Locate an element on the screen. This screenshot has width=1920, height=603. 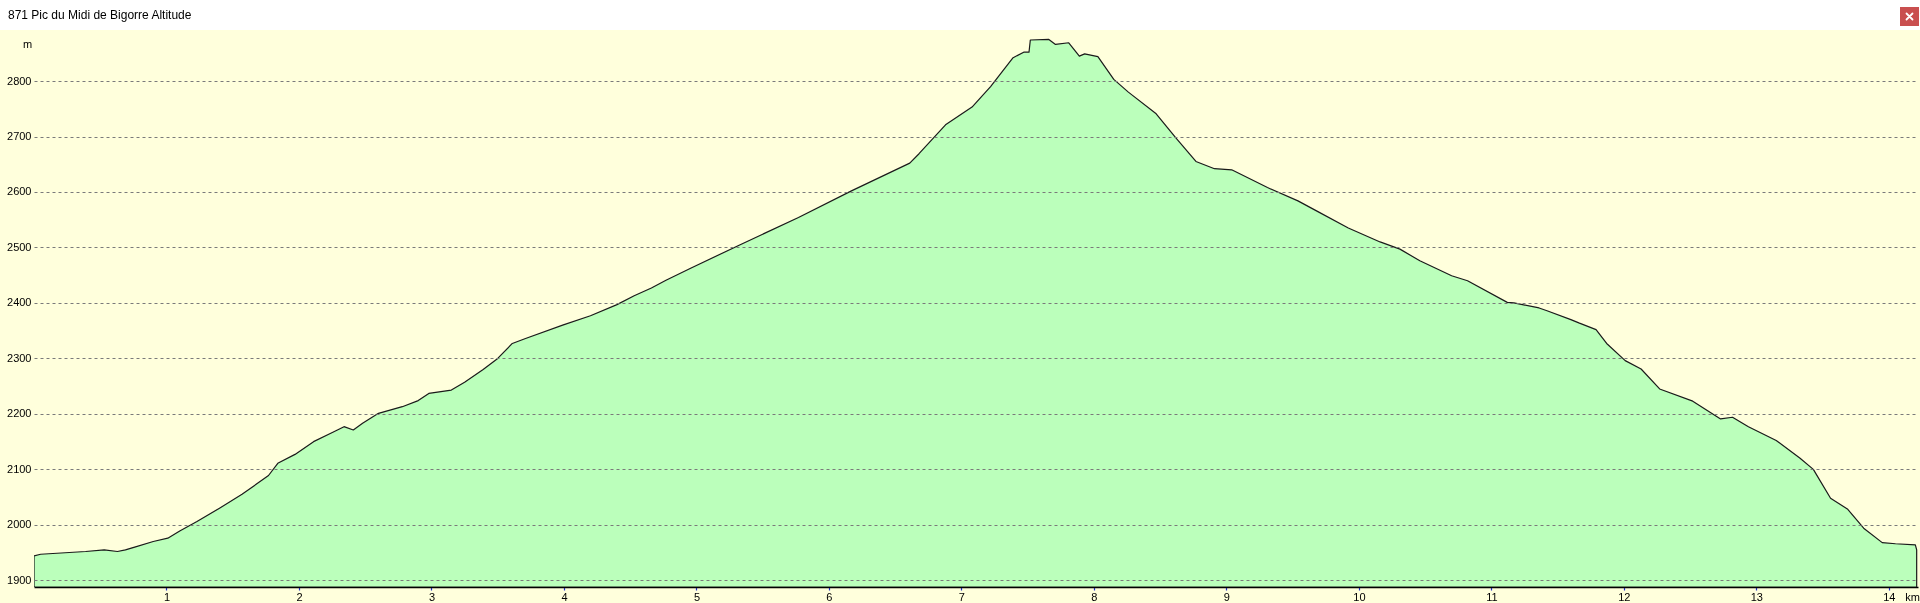
x-tick-label: 12 is located at coordinates (1624, 596).